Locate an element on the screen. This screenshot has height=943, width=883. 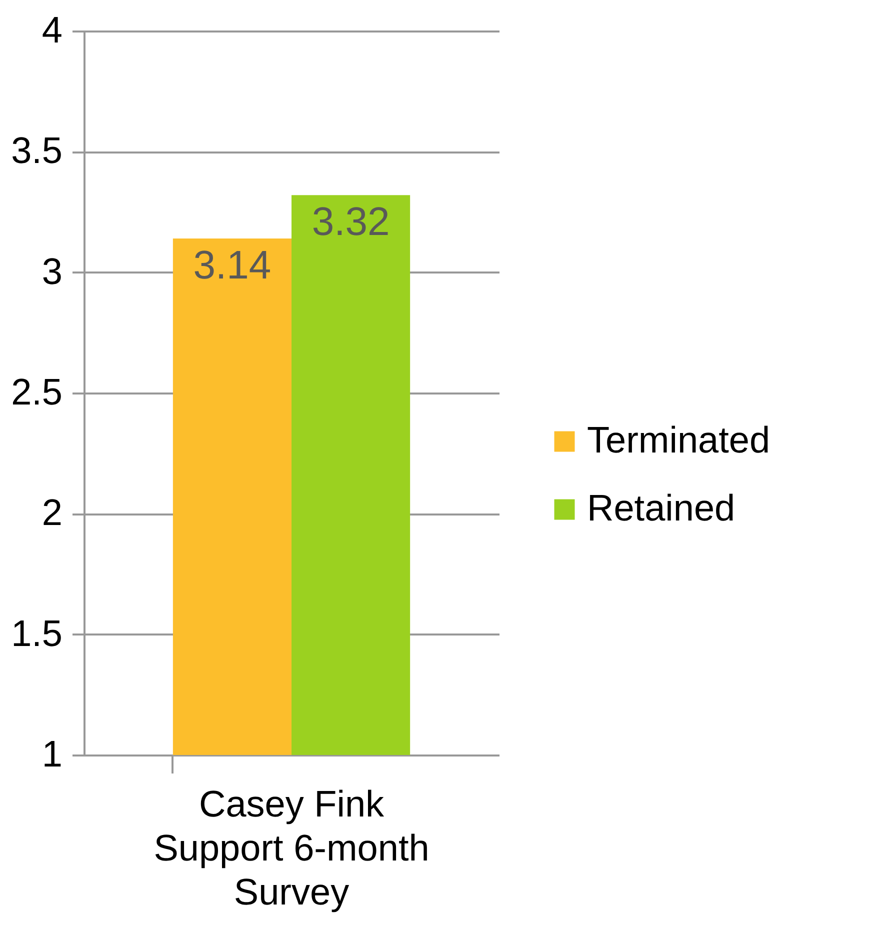
data-label: 3.32 is located at coordinates (351, 222).